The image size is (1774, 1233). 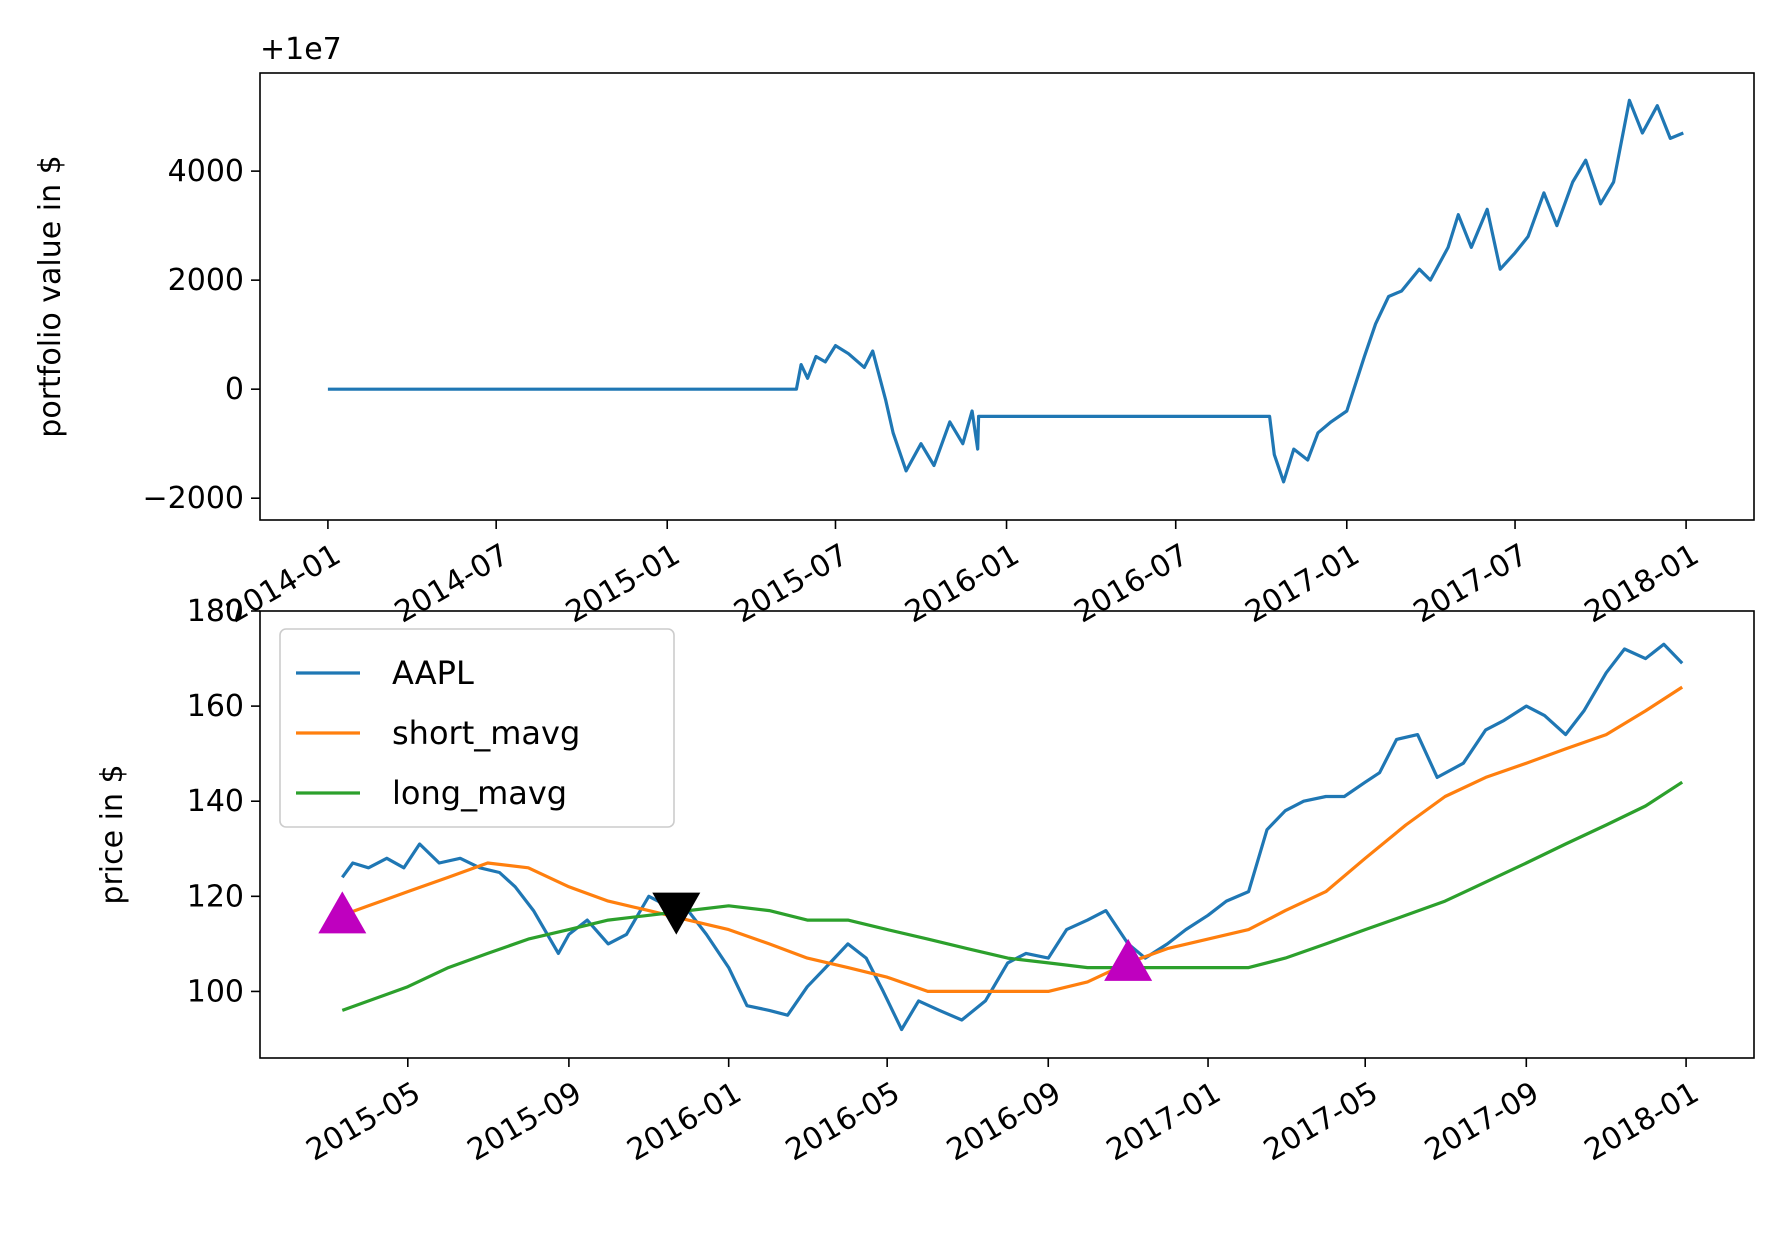 What do you see at coordinates (843, 1121) in the screenshot?
I see `x-tick-label: 2016-05` at bounding box center [843, 1121].